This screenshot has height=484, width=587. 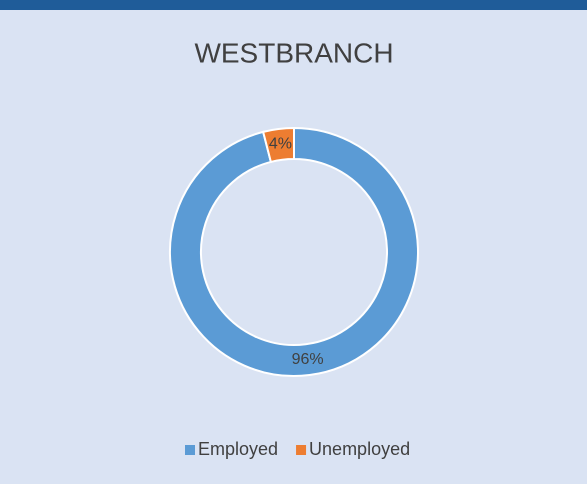 I want to click on data-label: 96%, so click(x=308, y=359).